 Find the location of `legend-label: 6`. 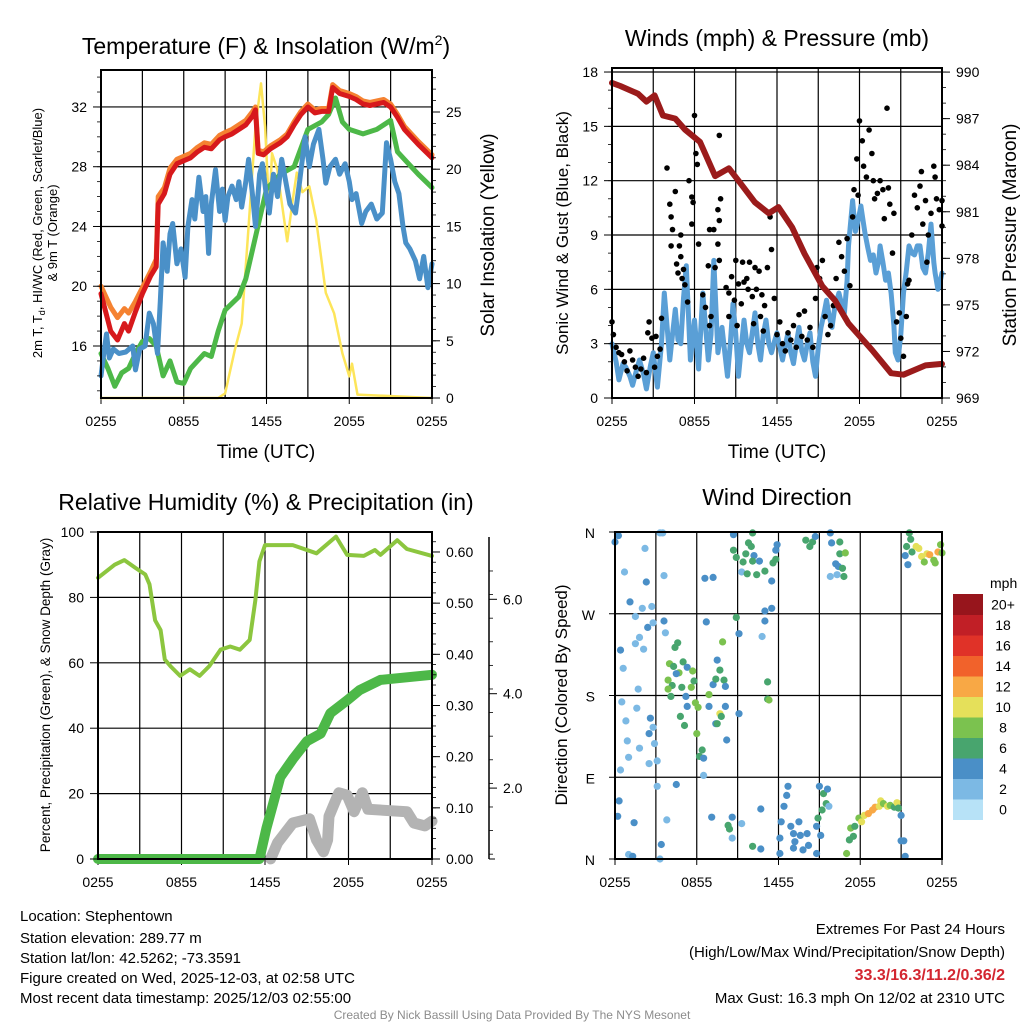

legend-label: 6 is located at coordinates (1003, 748).